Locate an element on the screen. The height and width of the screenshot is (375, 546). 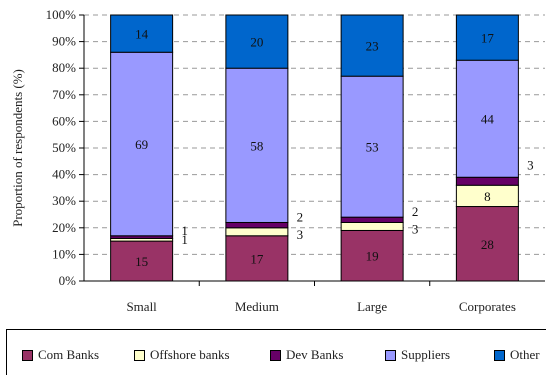
data-label: 69 is located at coordinates (141, 144).